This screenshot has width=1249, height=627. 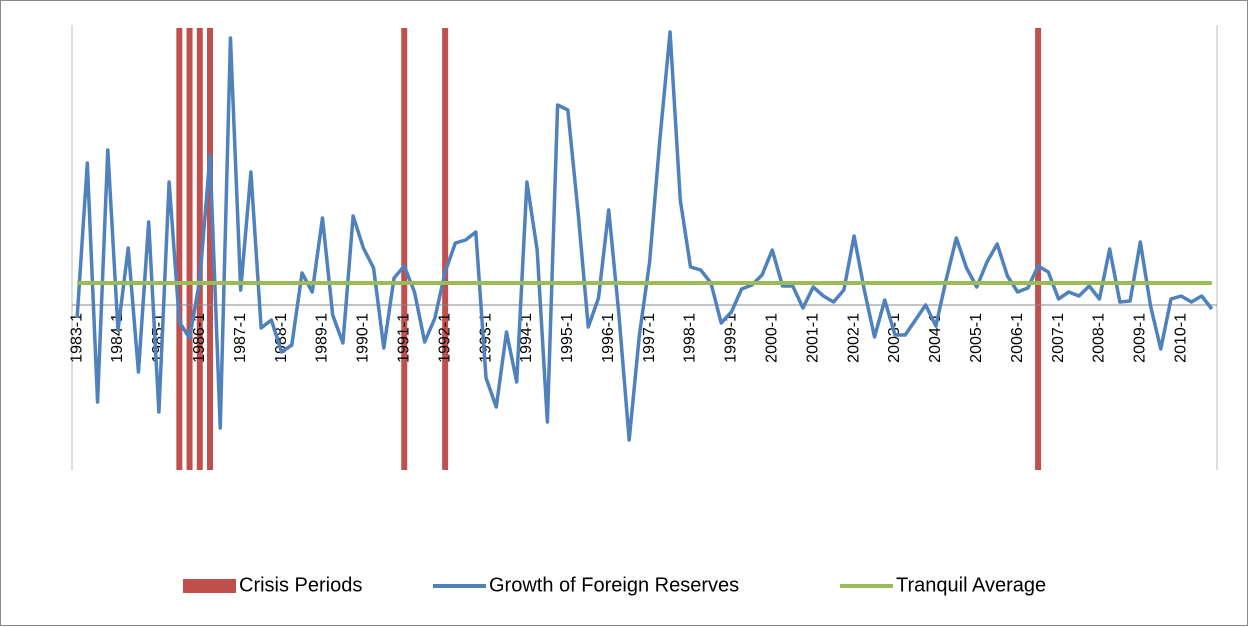 What do you see at coordinates (403, 338) in the screenshot?
I see `x-tick-label: 1991-1` at bounding box center [403, 338].